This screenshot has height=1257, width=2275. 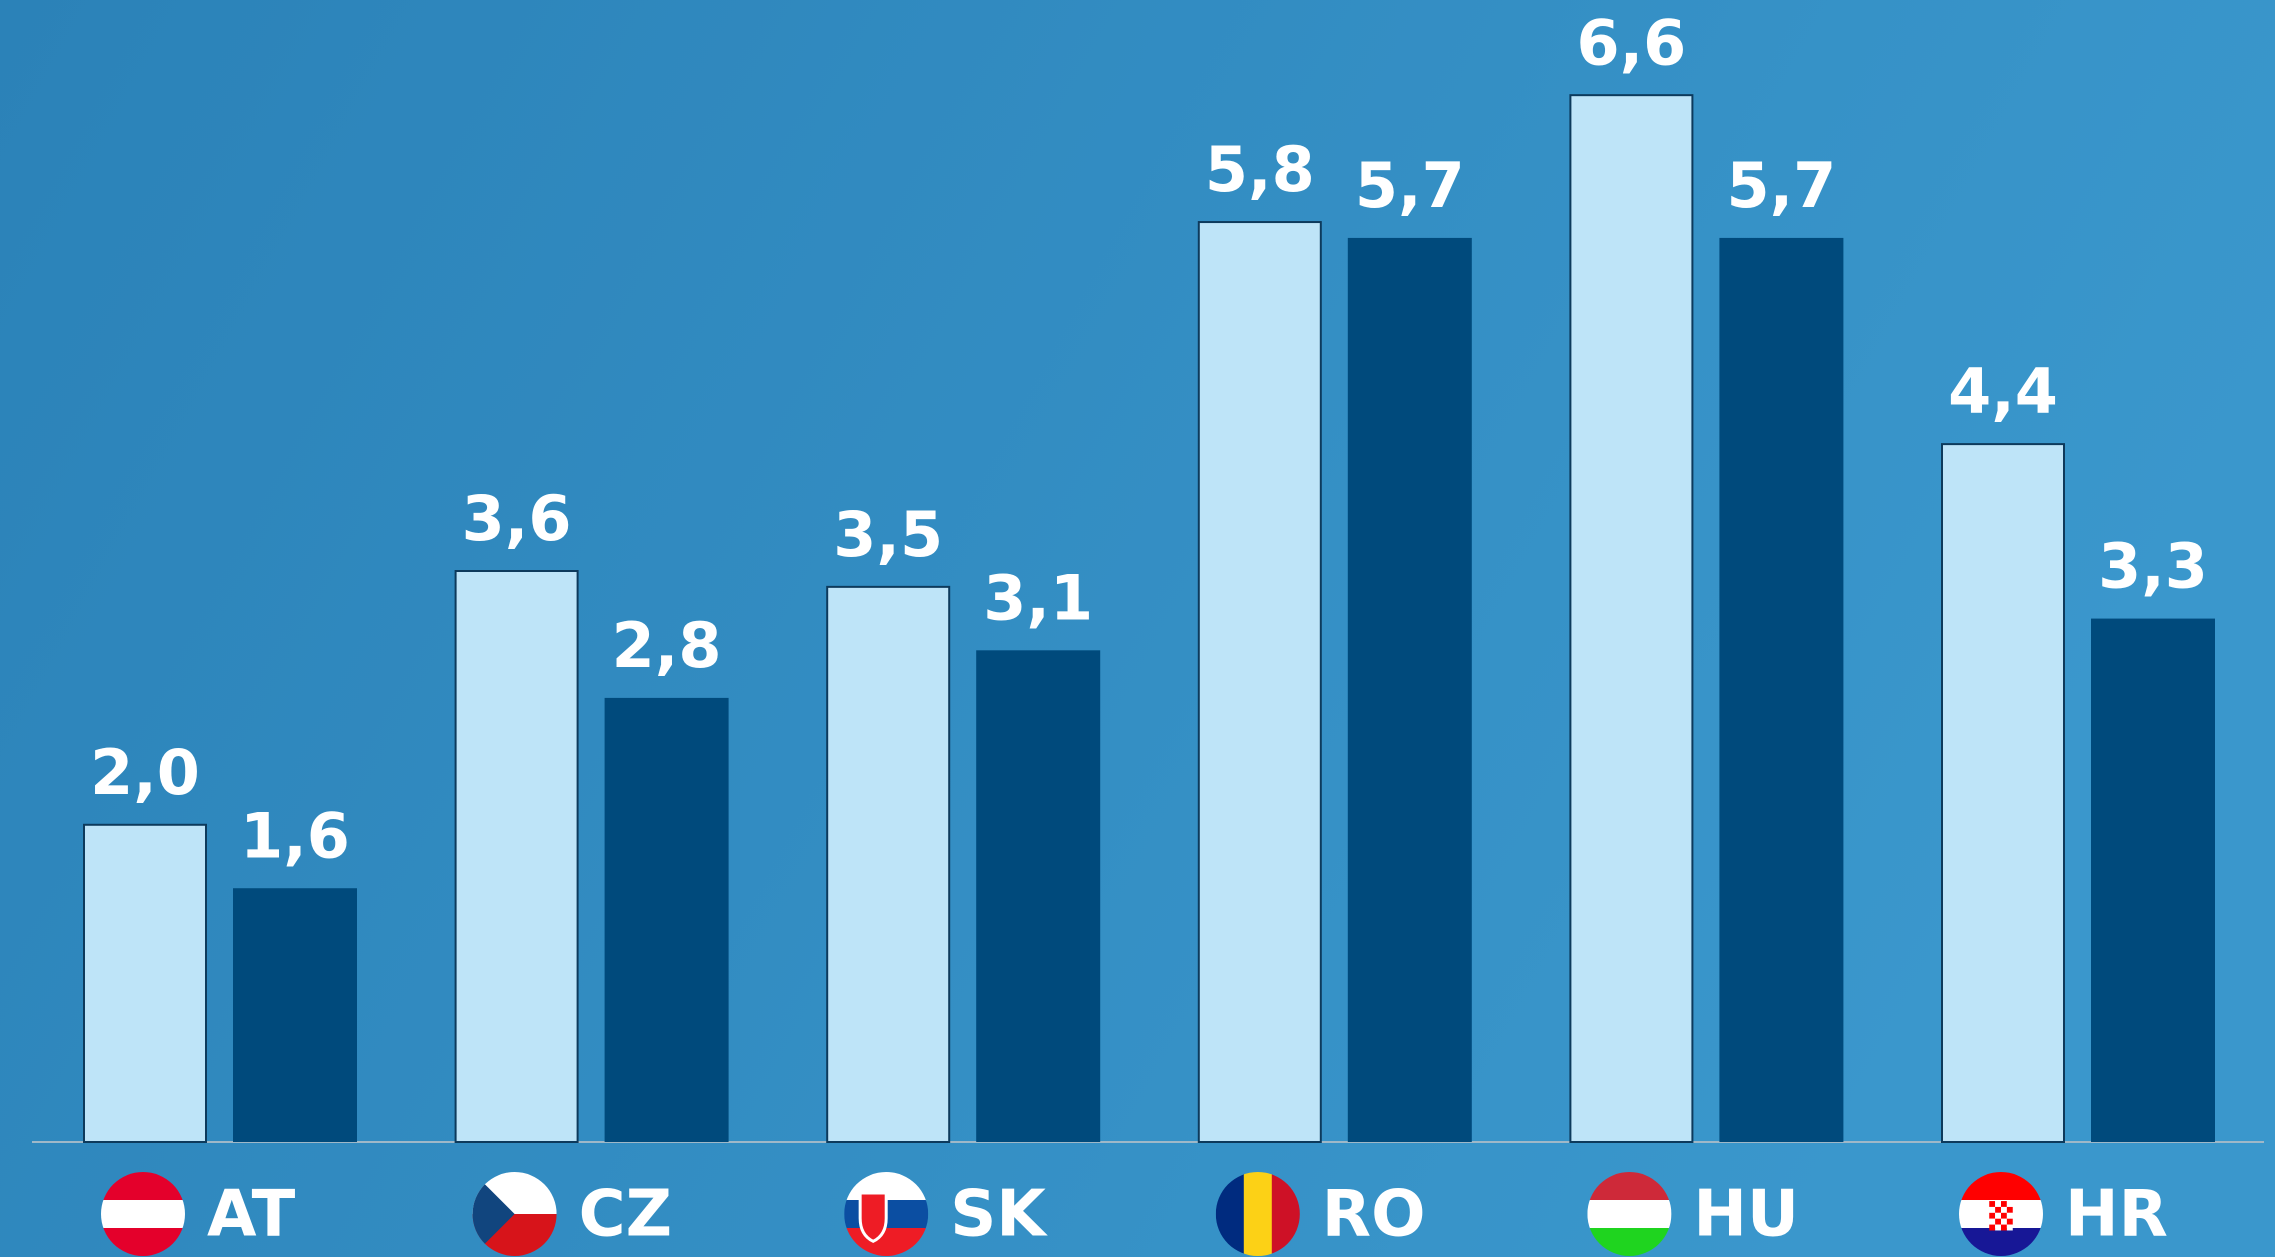 What do you see at coordinates (145, 772) in the screenshot?
I see `value-label: 2,0` at bounding box center [145, 772].